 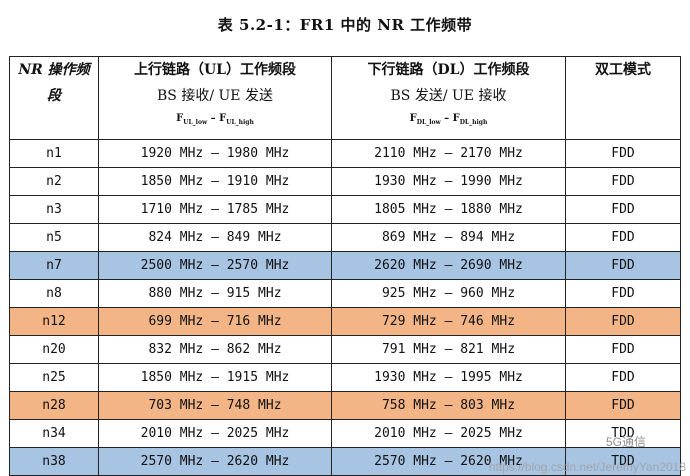 I want to click on cell-downlink: 2570 MHz – 2620 MHz, so click(x=448, y=461).